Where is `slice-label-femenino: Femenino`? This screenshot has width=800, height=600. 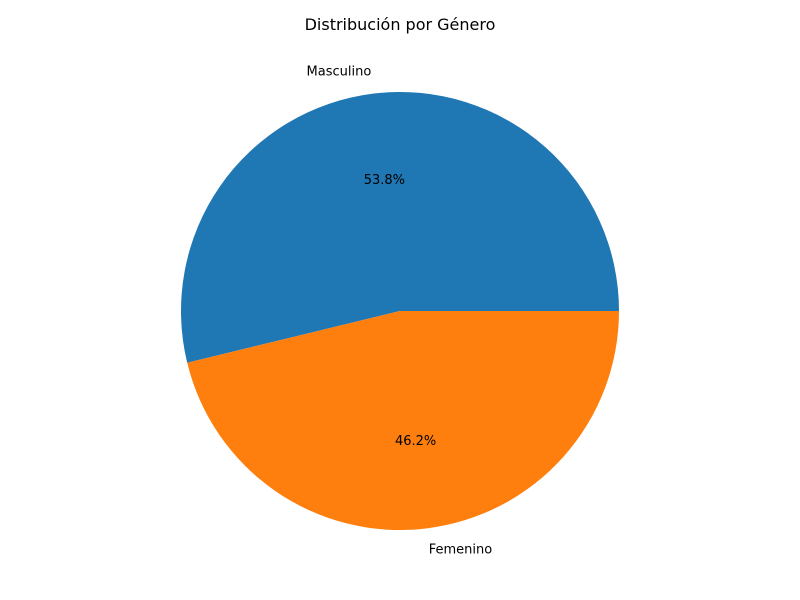
slice-label-femenino: Femenino is located at coordinates (461, 550).